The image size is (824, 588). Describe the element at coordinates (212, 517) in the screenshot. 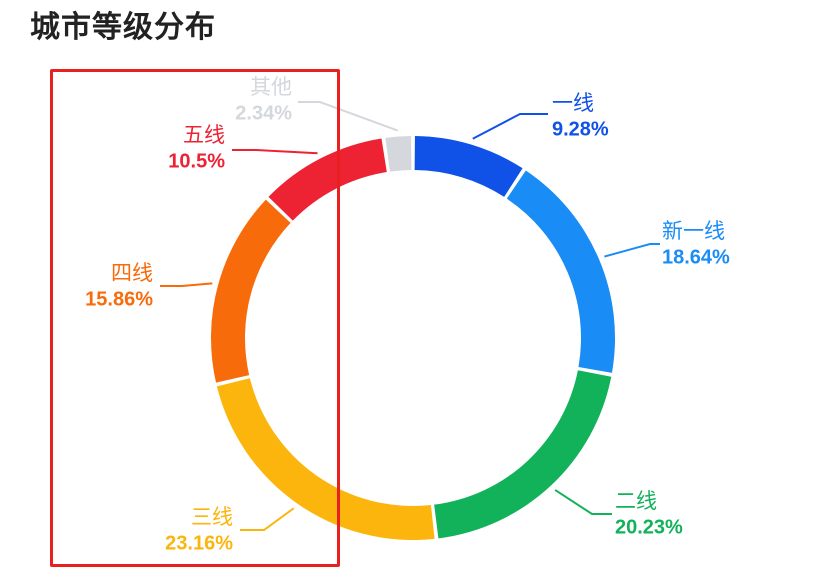

I see `slice-label-3: 三线` at that location.